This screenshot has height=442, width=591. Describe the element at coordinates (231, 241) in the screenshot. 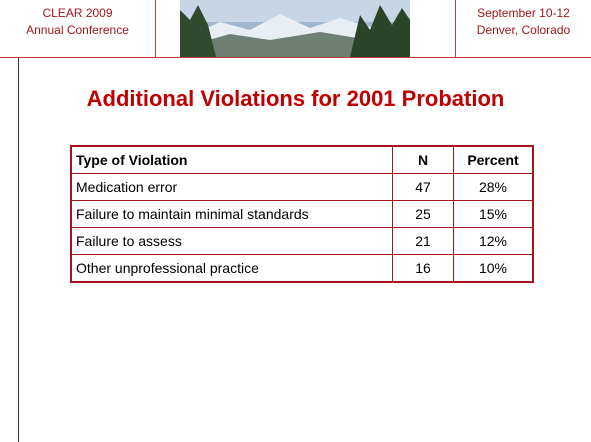

I see `table-cell: Failure to assess` at that location.